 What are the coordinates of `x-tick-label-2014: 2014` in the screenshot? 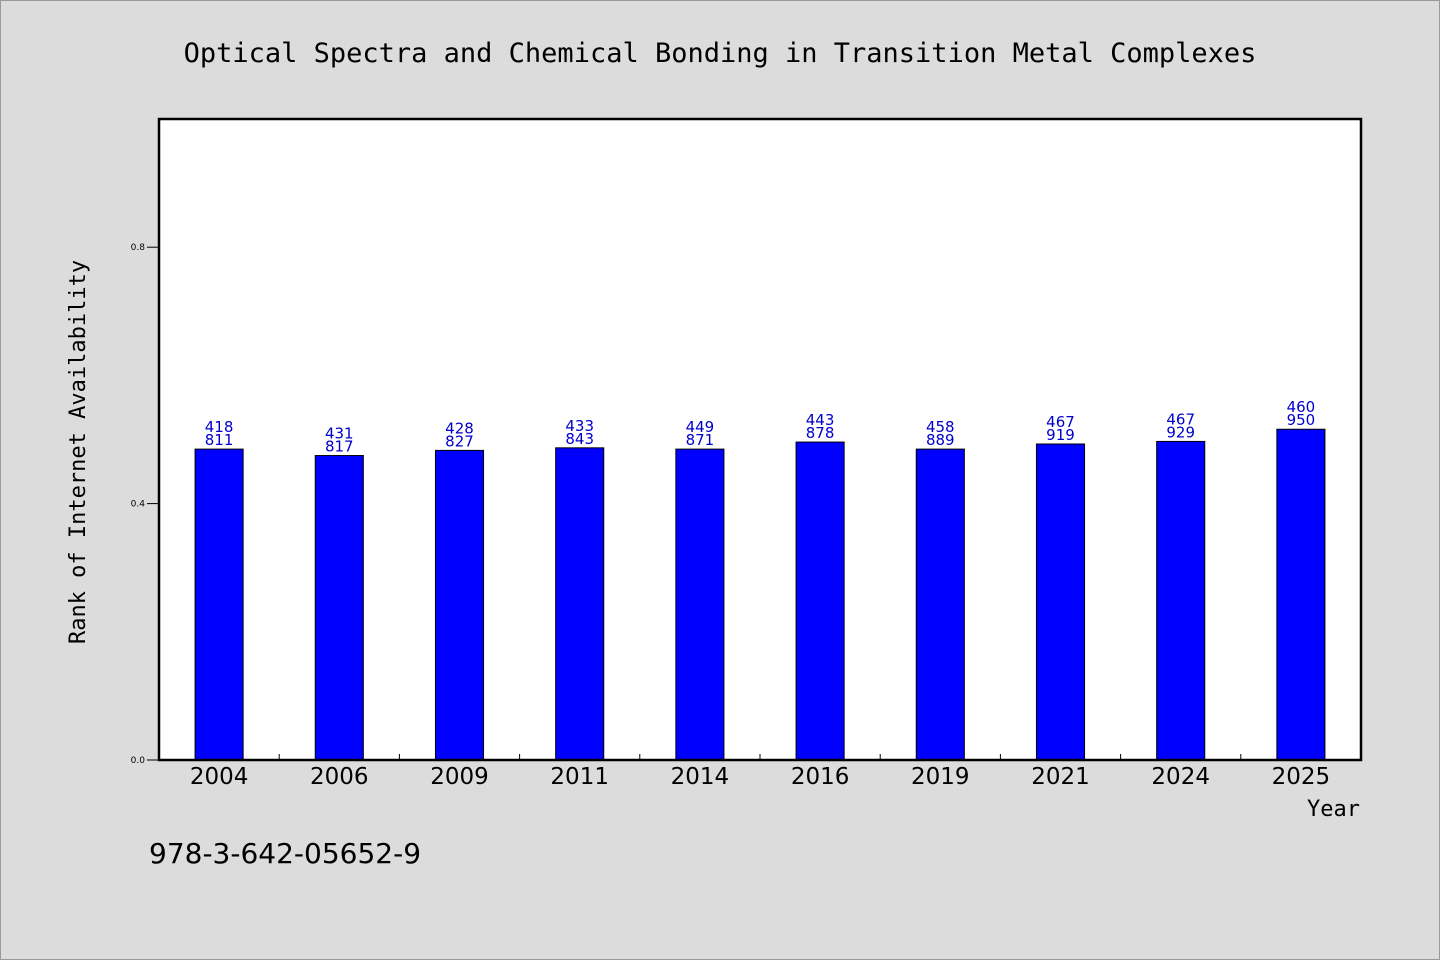 It's located at (700, 777).